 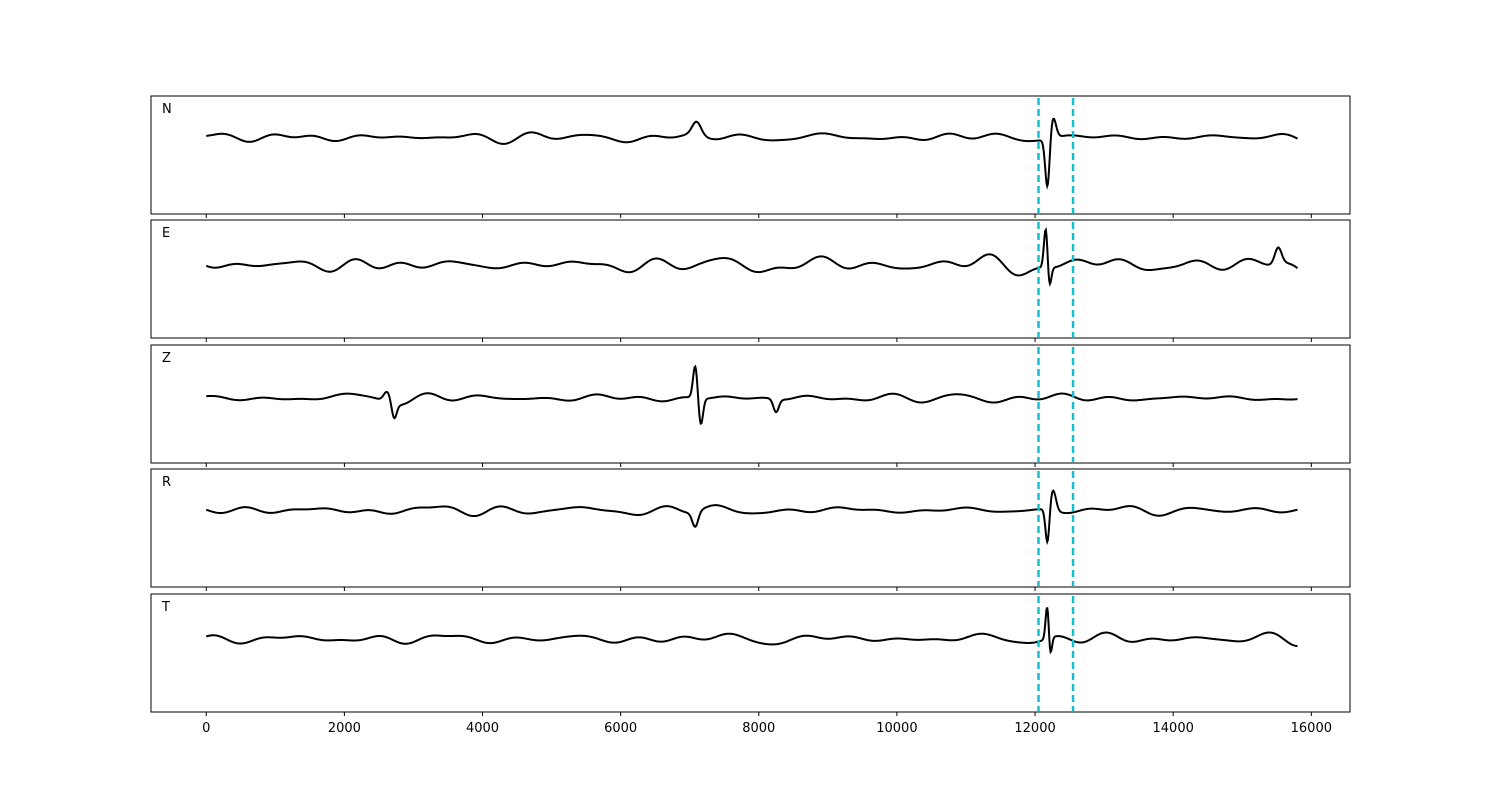 I want to click on panel-z: Z, so click(x=750, y=405).